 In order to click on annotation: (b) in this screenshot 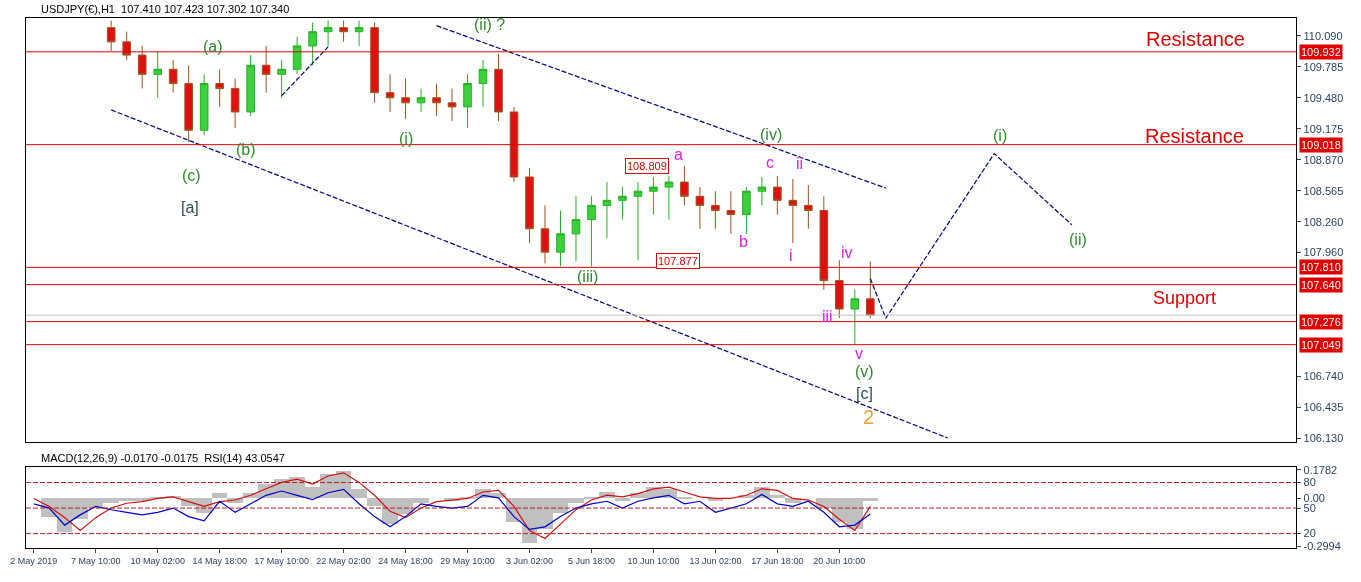, I will do `click(246, 149)`.